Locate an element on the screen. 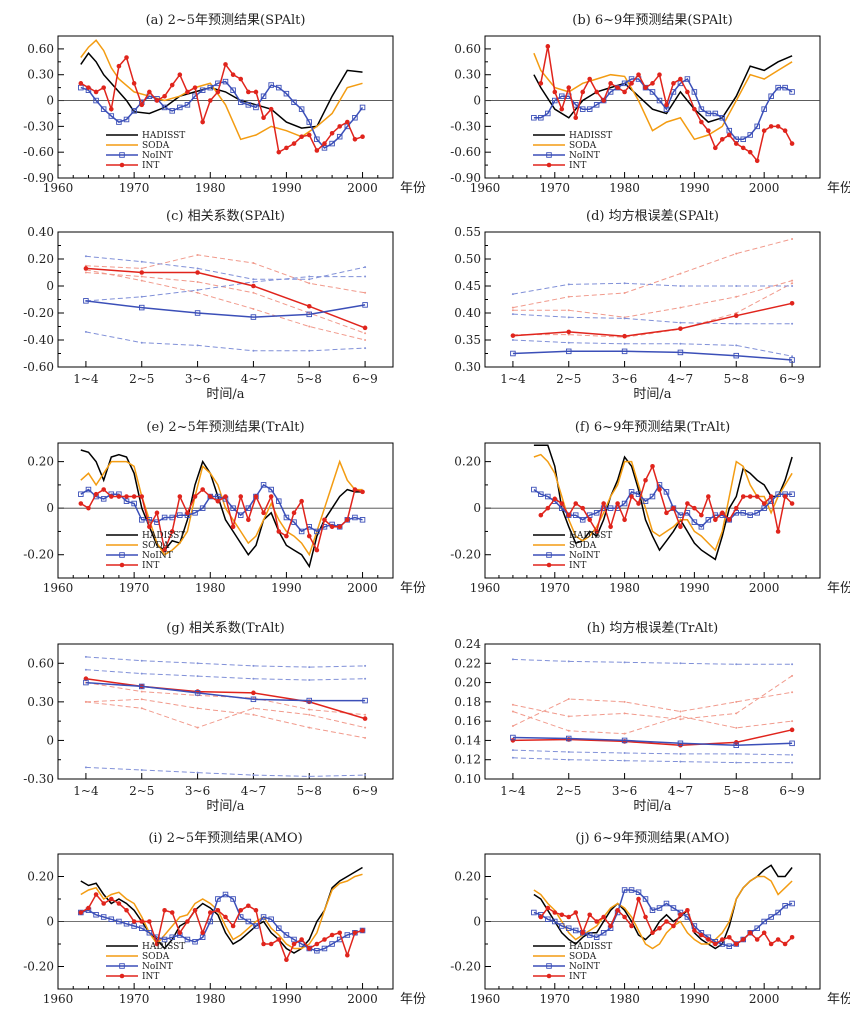 The image size is (850, 1016). legend-label-hadisst: HADISST is located at coordinates (163, 947).